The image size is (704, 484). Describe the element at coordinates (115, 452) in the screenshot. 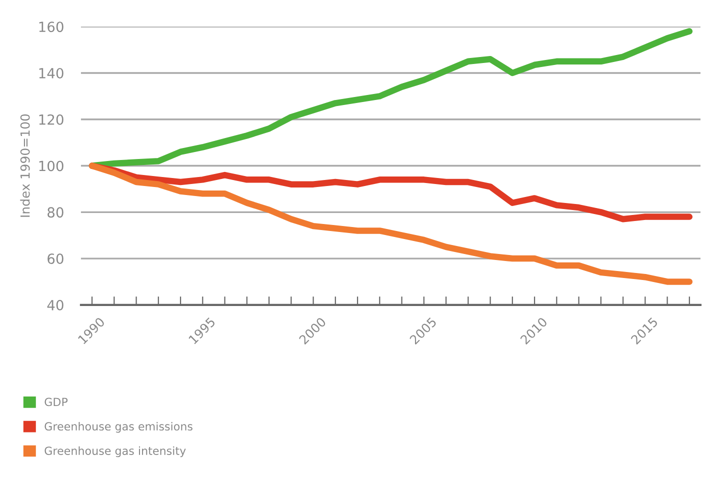

I see `legend-label: Greenhouse gas intensity` at that location.